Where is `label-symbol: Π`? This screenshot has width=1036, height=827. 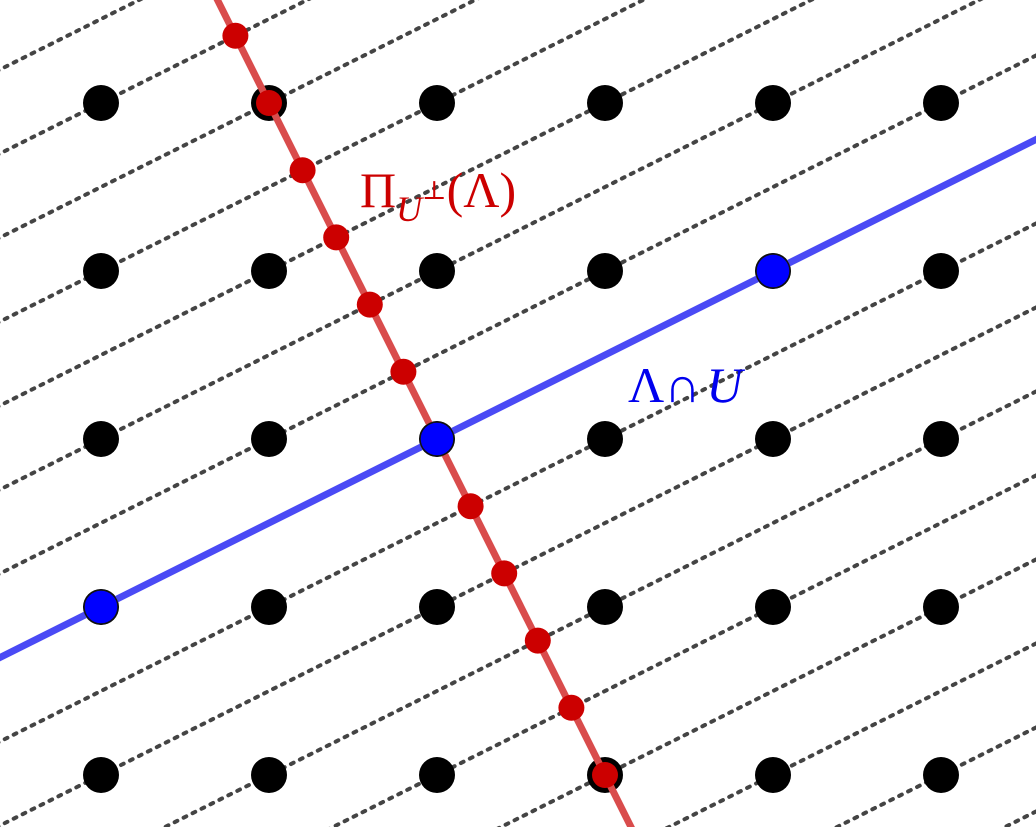
label-symbol: Π is located at coordinates (378, 190).